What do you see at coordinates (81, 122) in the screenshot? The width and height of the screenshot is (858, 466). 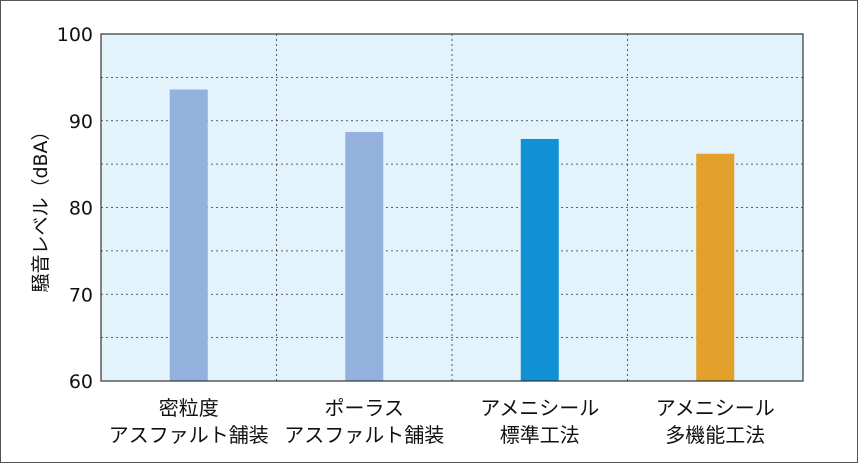 I see `y-tick-label: 90` at bounding box center [81, 122].